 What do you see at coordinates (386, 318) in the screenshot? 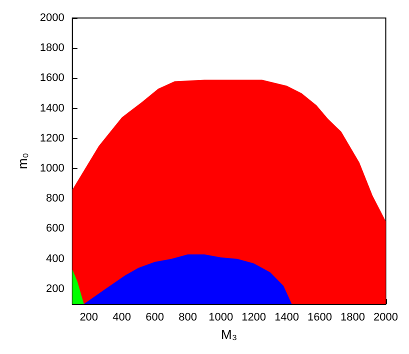
I see `x-tick-label: 2000` at bounding box center [386, 318].